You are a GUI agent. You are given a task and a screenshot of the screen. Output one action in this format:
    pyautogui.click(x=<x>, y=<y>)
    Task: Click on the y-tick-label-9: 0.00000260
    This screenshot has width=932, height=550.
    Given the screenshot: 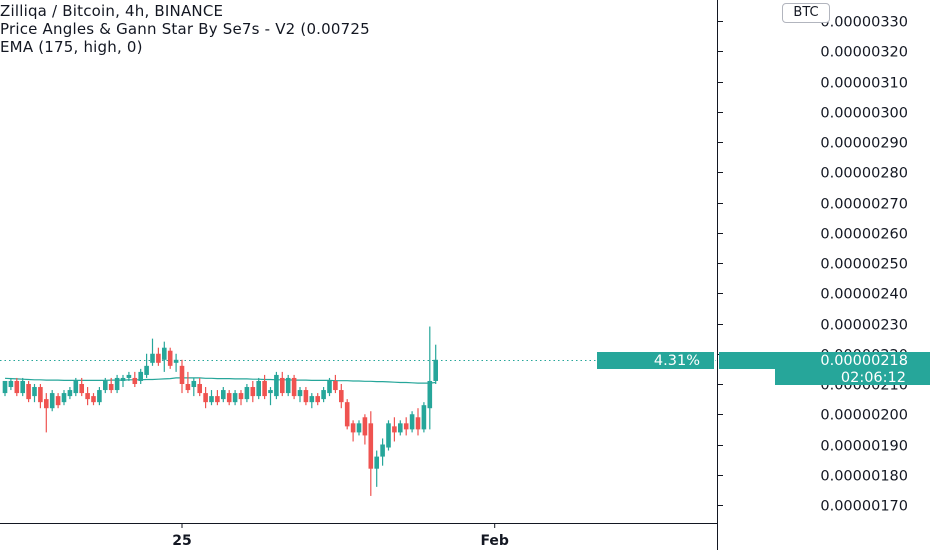 What is the action you would take?
    pyautogui.click(x=864, y=235)
    